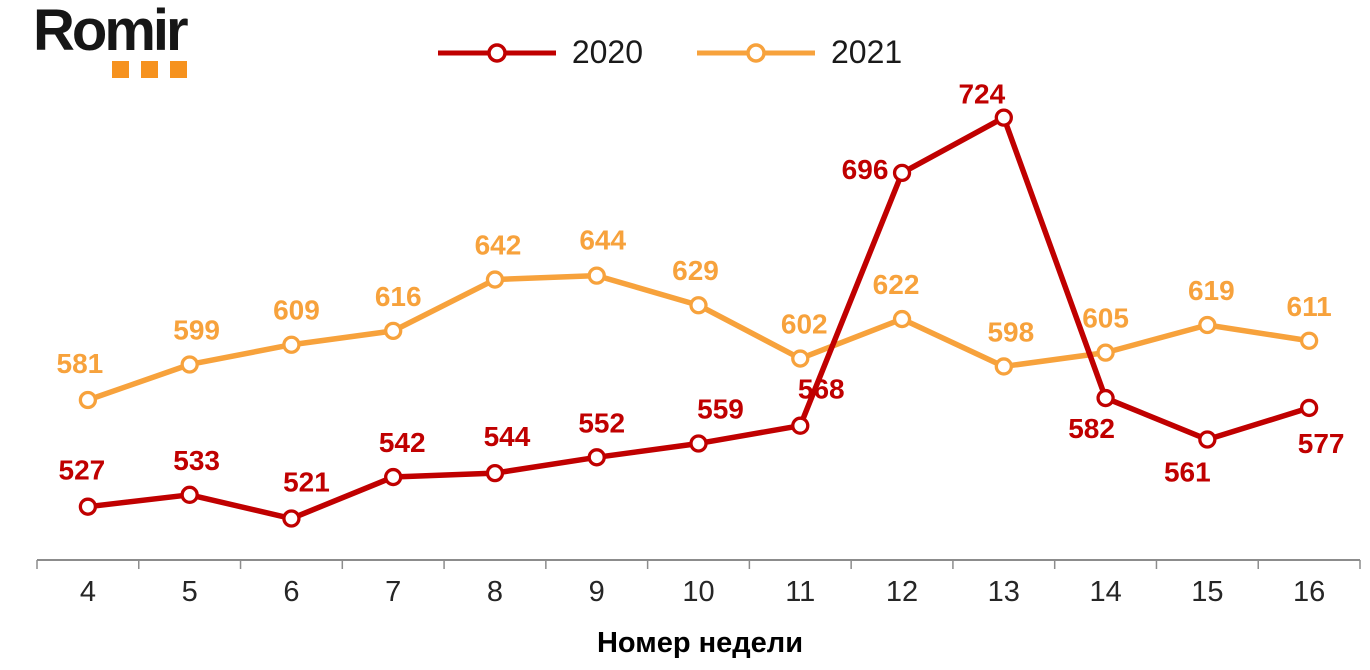  Describe the element at coordinates (291, 344) in the screenshot. I see `marker-2021-w6` at that location.